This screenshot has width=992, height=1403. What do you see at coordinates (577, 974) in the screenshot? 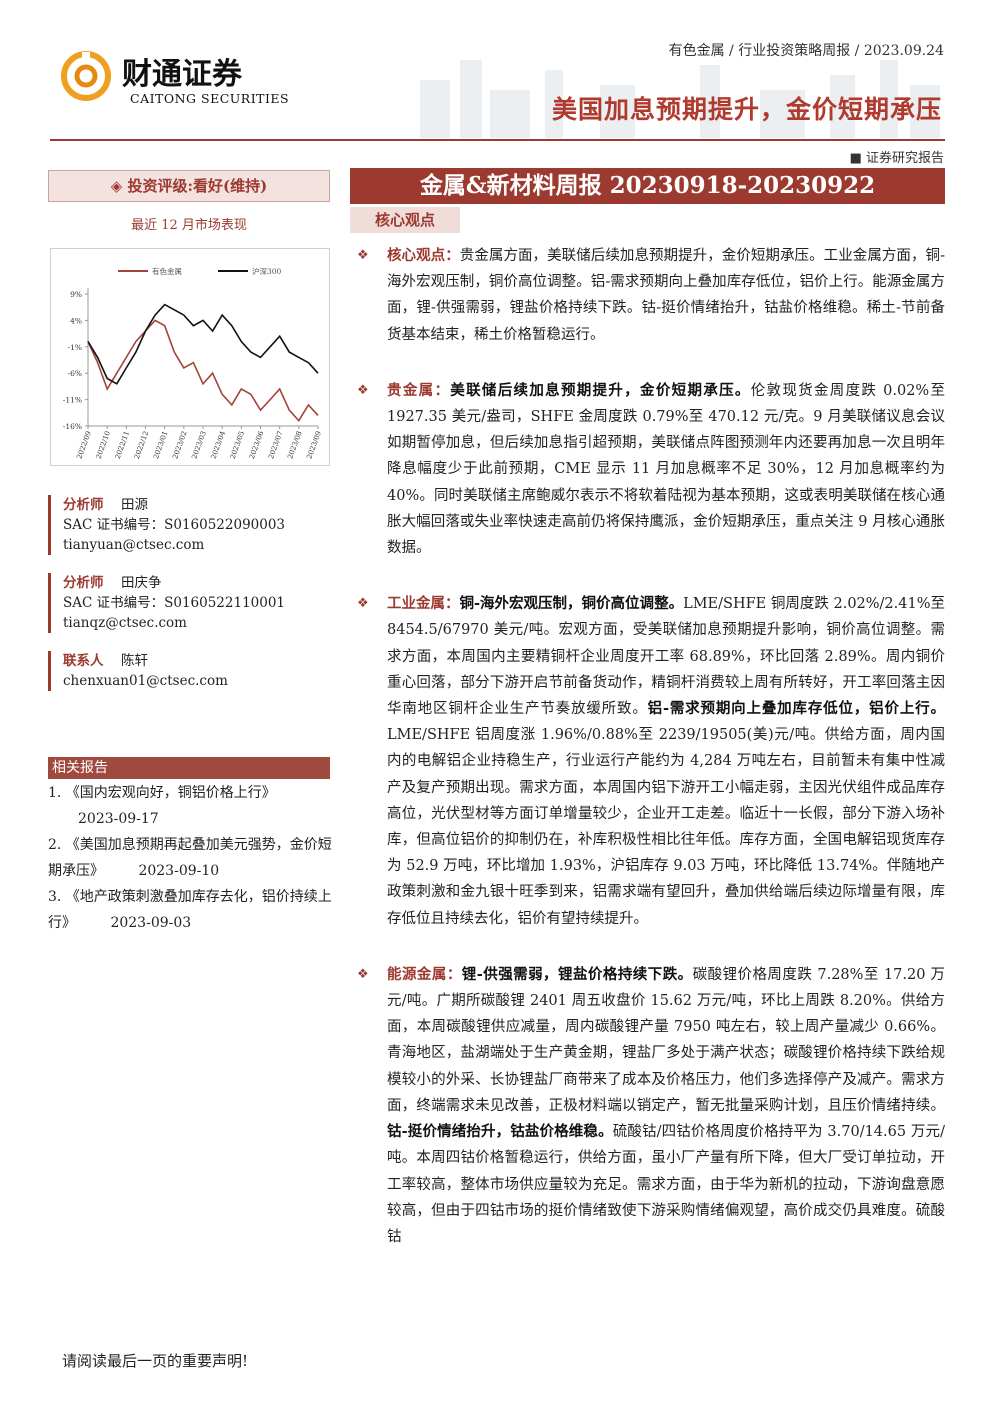
I see `text-run: 锂-供强需弱，锂盐价格持续下跌。` at bounding box center [577, 974].